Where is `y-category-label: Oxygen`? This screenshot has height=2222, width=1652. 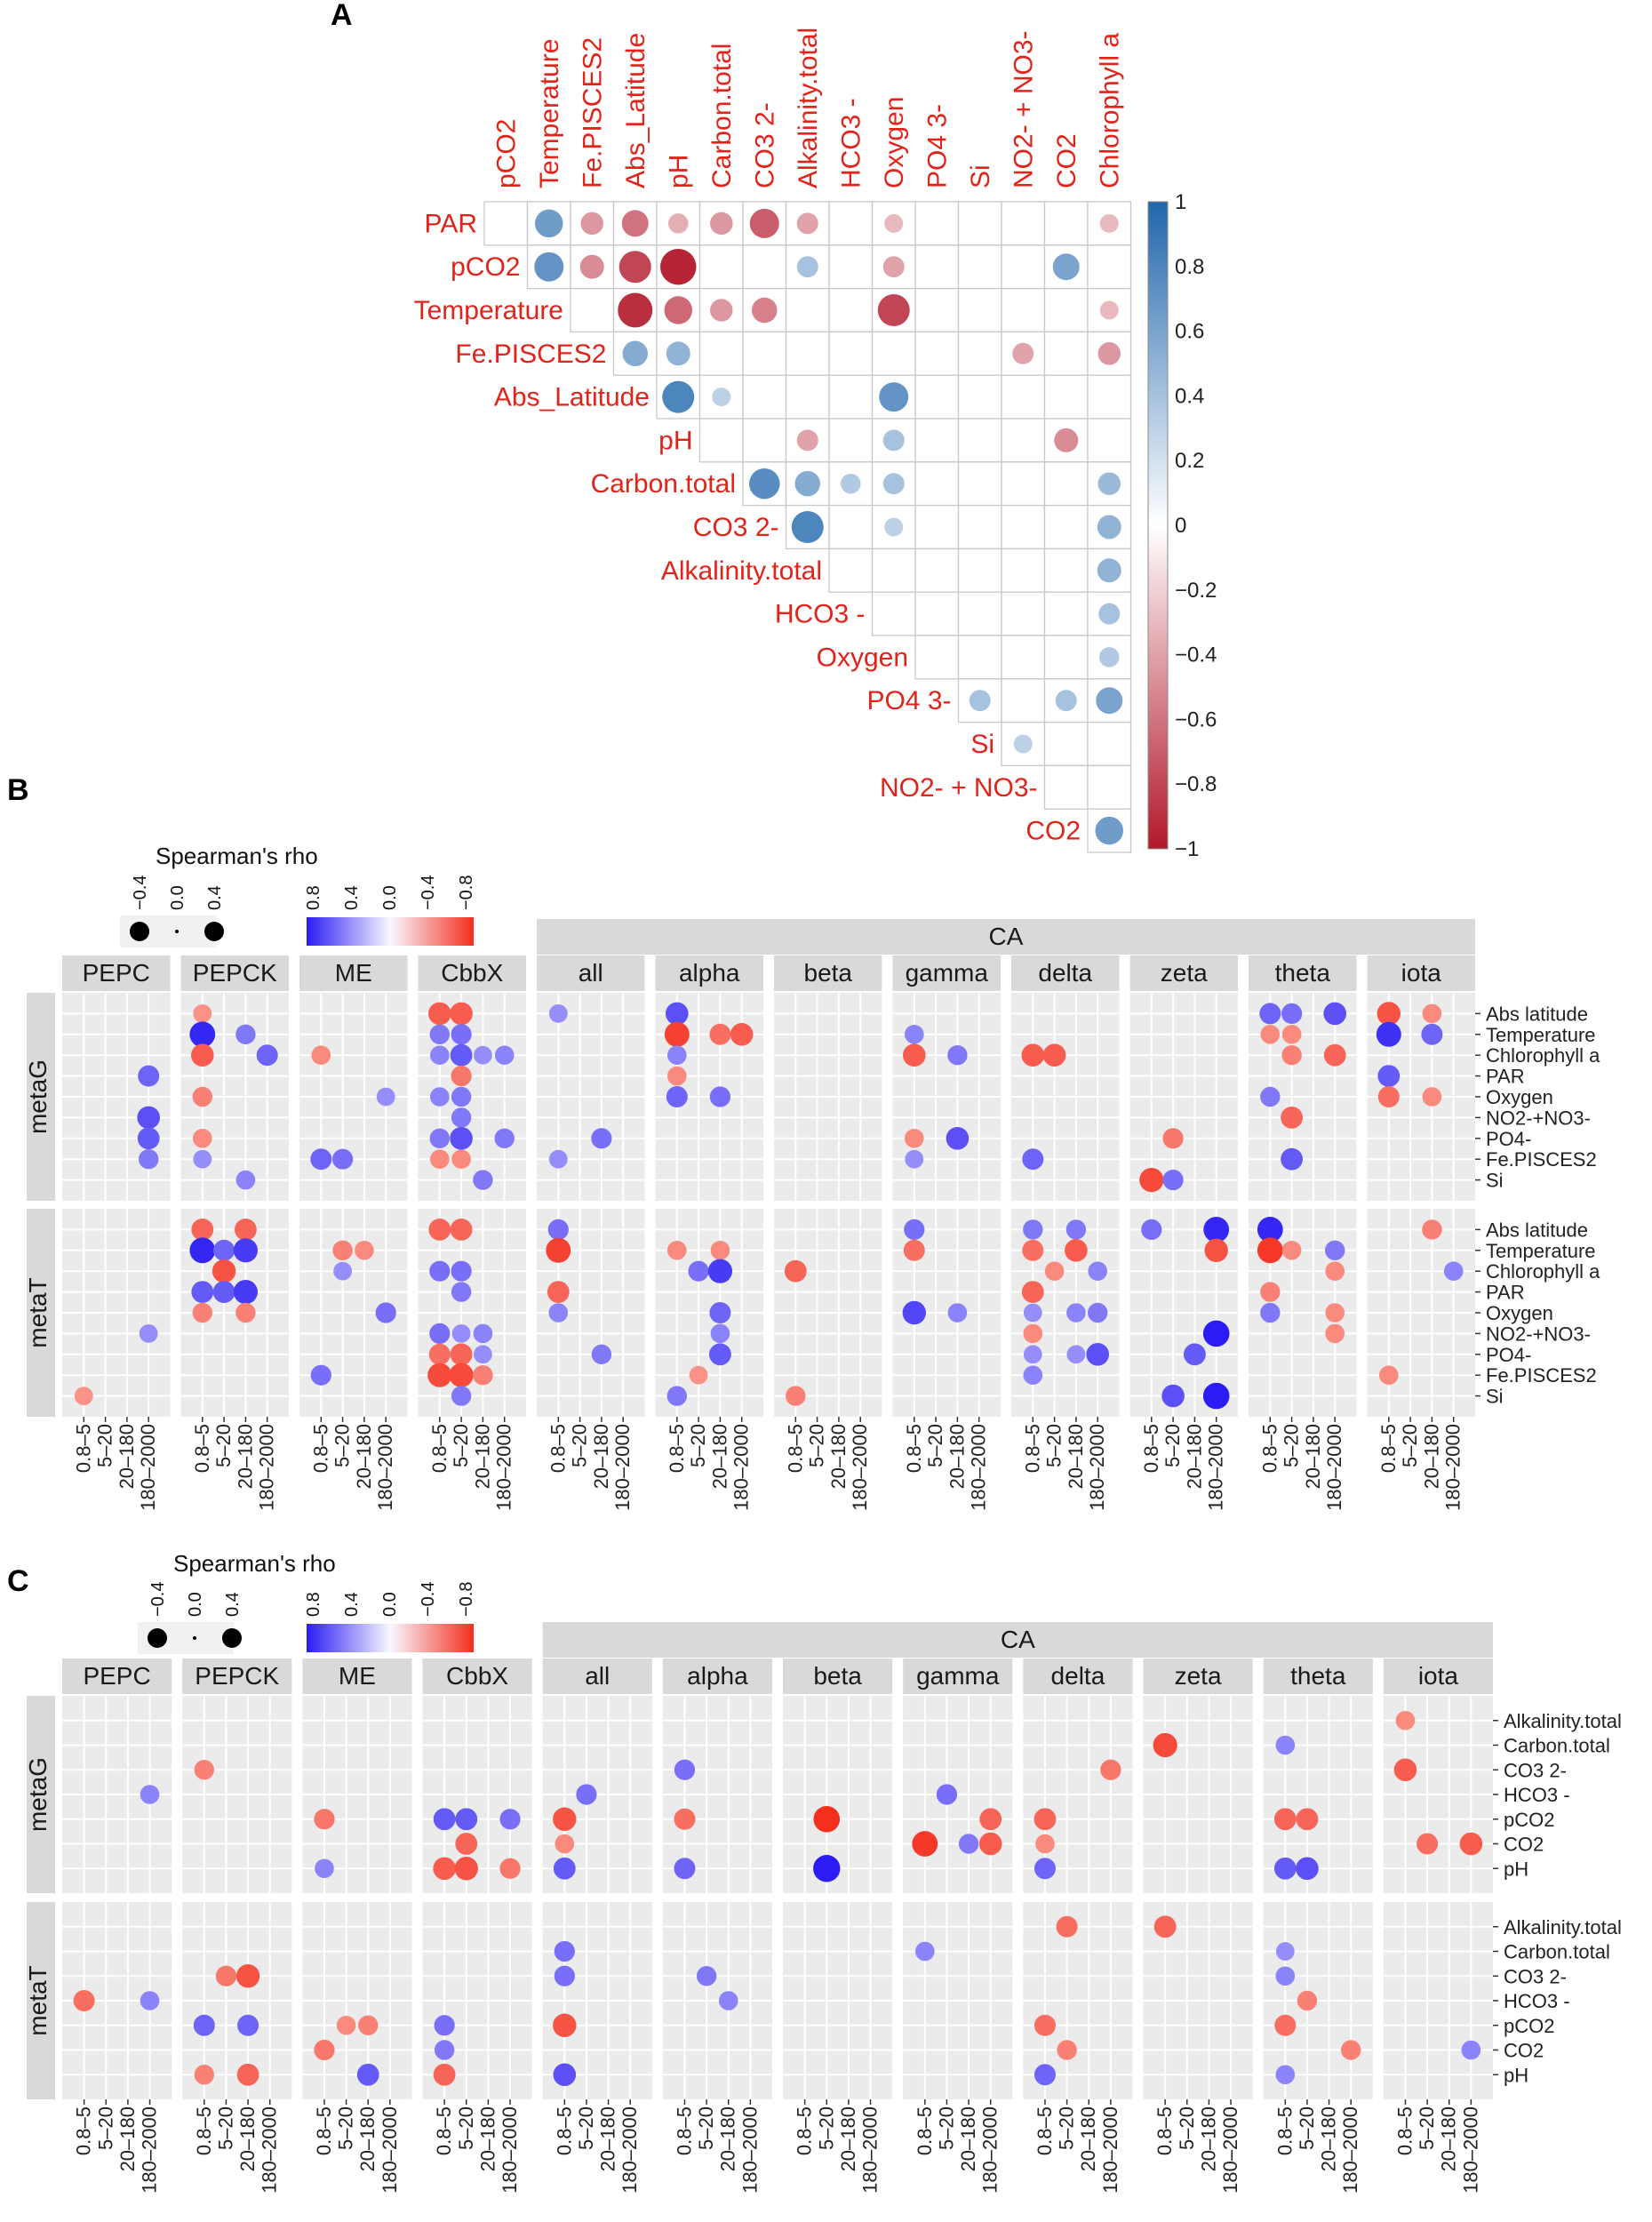 y-category-label: Oxygen is located at coordinates (1519, 1313).